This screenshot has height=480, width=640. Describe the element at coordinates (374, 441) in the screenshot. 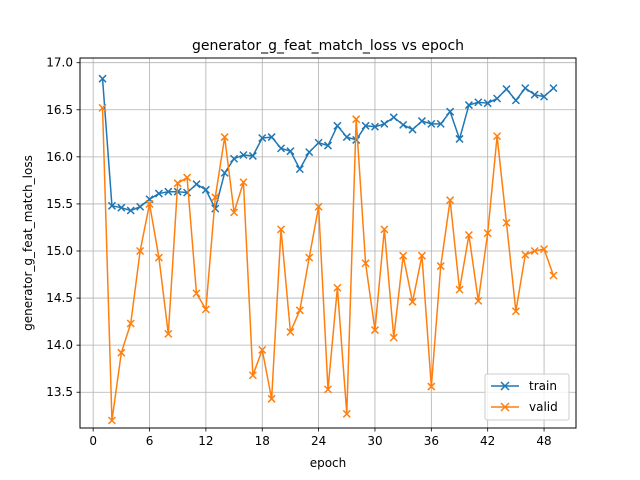

I see `x-tick-label: 30` at that location.